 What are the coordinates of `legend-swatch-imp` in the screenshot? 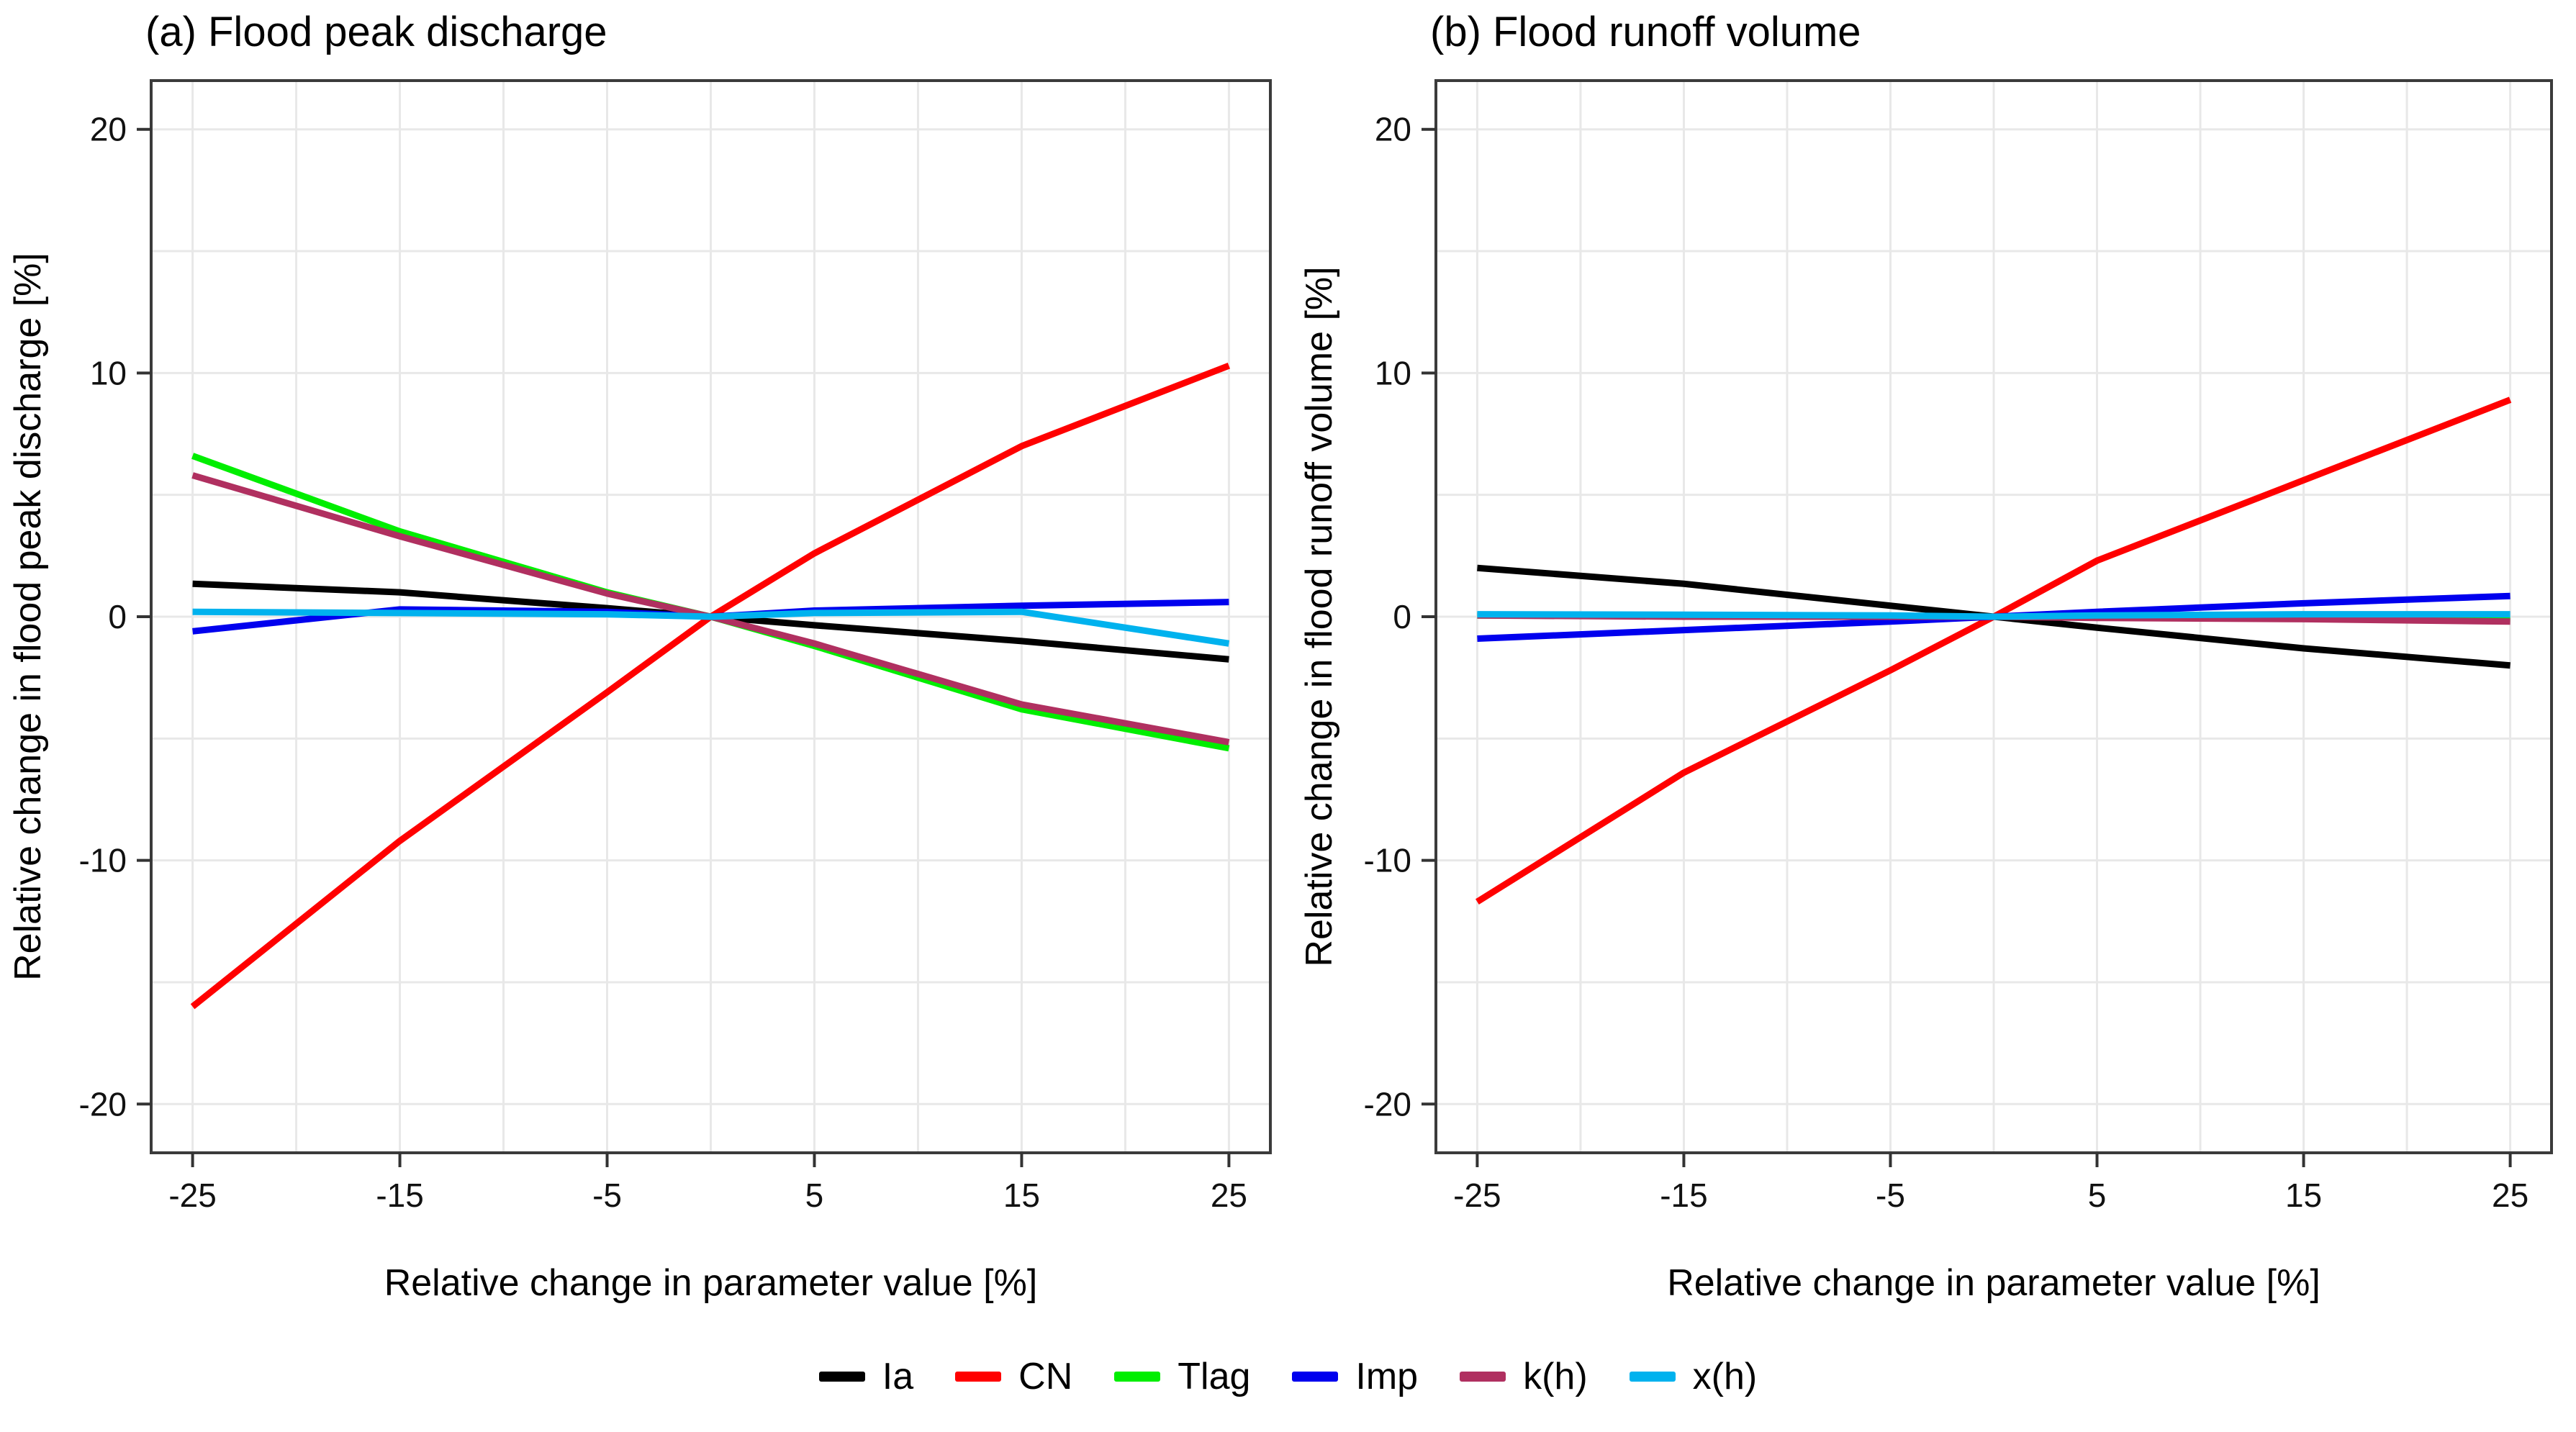 It's located at (1315, 1377).